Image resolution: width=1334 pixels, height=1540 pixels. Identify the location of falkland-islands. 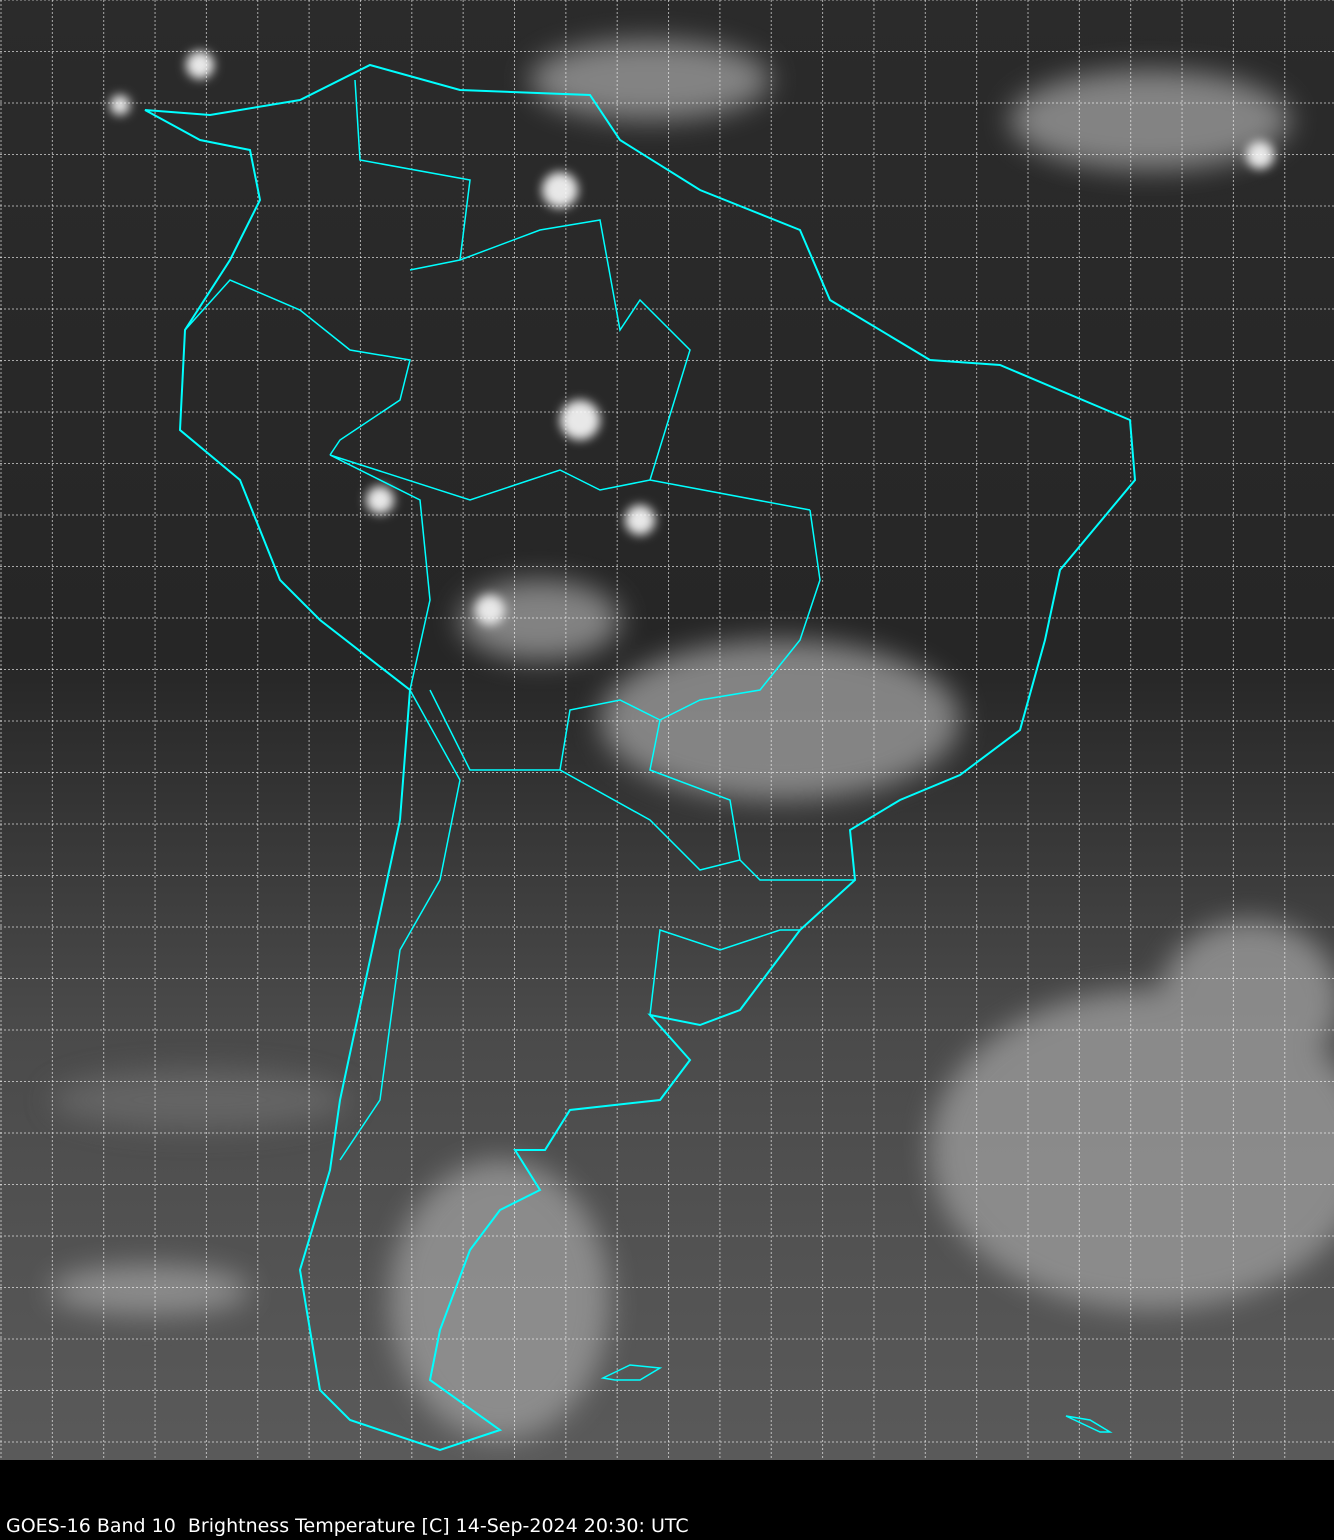
(631, 1372).